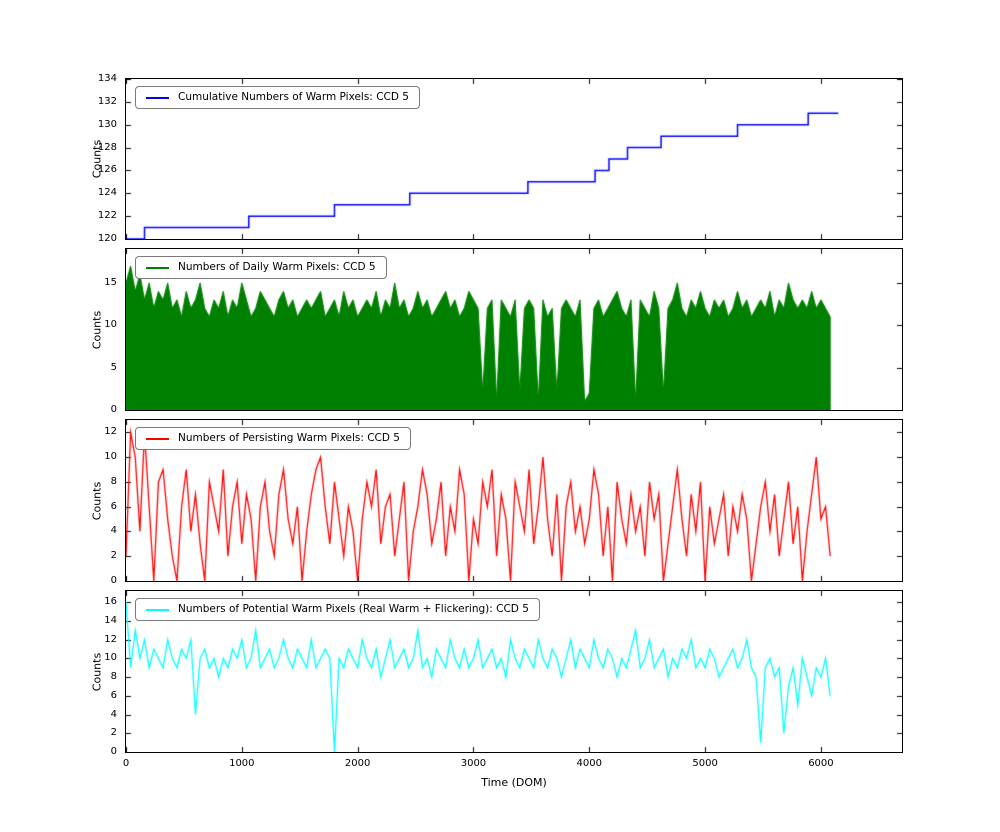  What do you see at coordinates (107, 216) in the screenshot?
I see `y-tick-label: 122` at bounding box center [107, 216].